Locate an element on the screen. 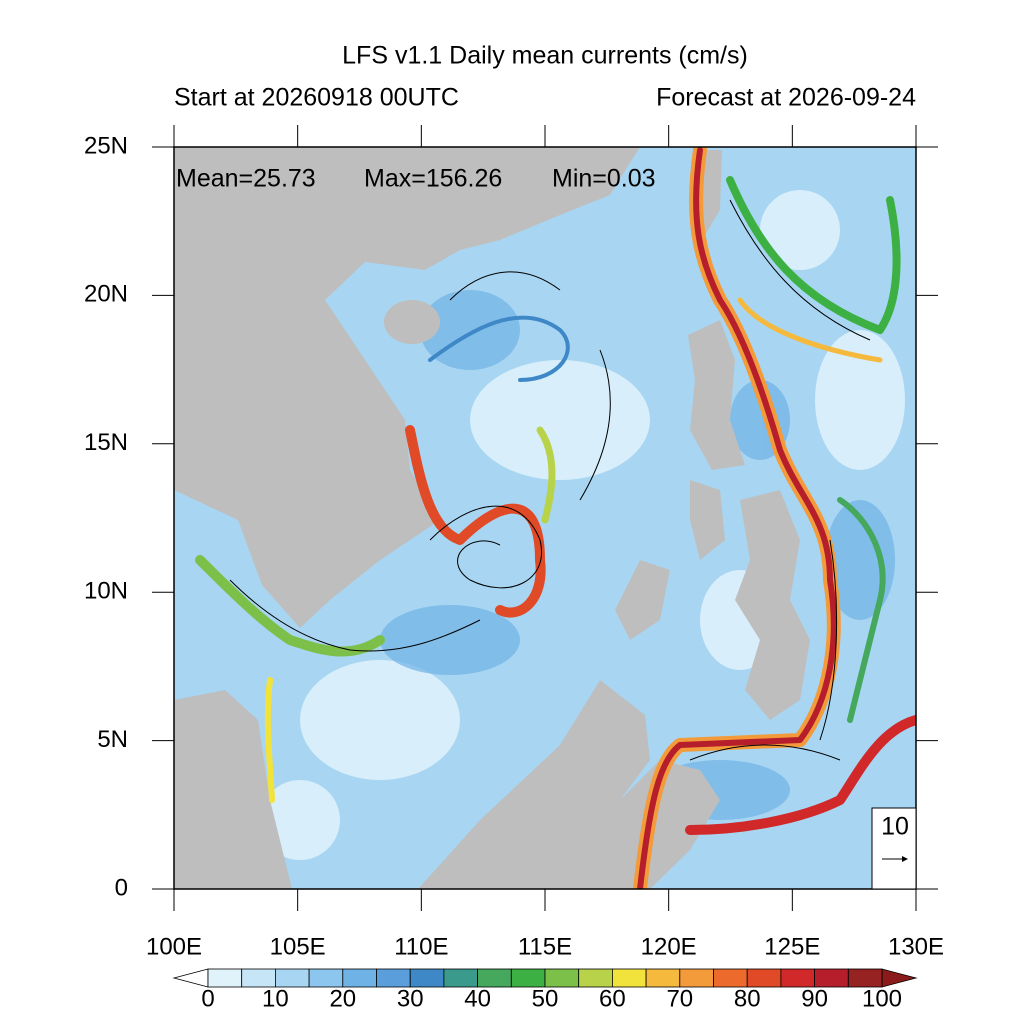 This screenshot has width=1024, height=1024. subtitle-right: Forecast at 2026-09-24 is located at coordinates (786, 98).